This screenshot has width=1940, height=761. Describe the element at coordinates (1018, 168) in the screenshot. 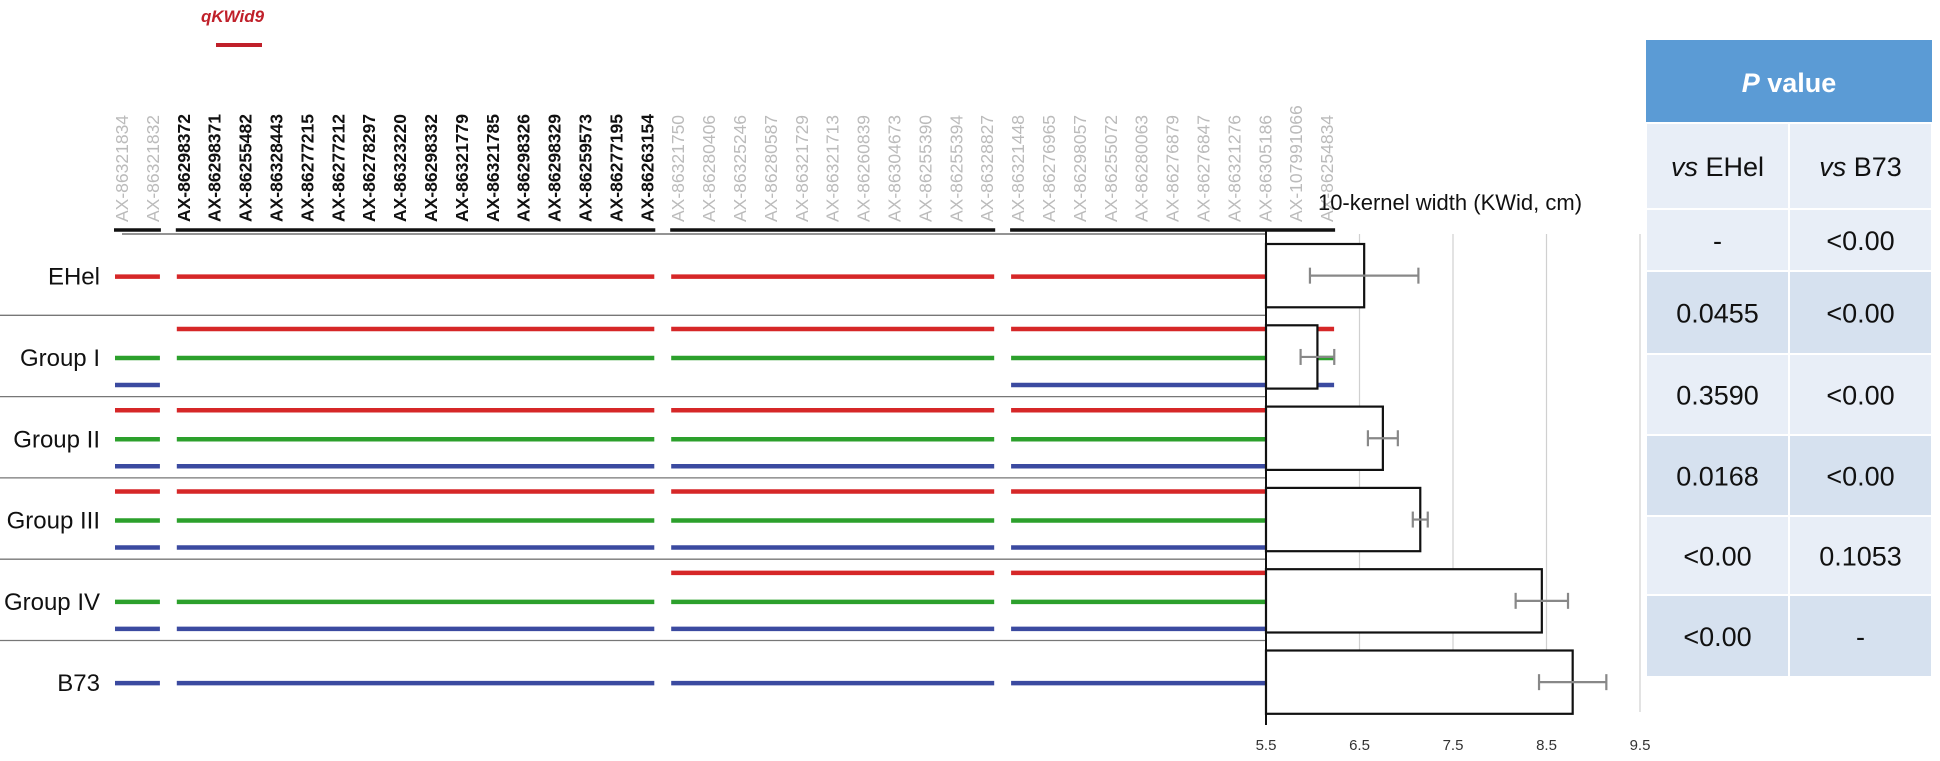

I see `marker-label: AX-86321448` at that location.